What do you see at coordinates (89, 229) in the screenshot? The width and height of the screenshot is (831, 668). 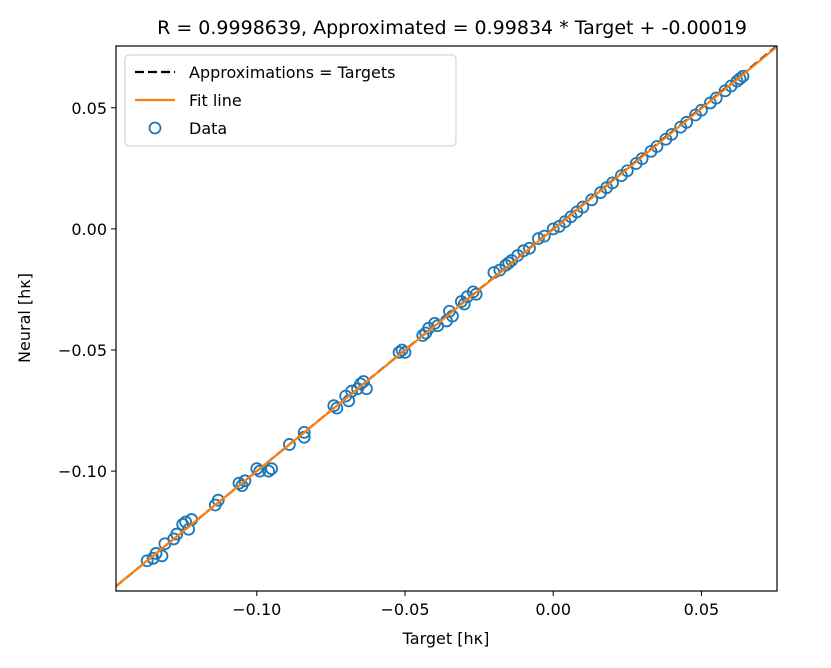 I see `y-tick-label: 0.00` at bounding box center [89, 229].